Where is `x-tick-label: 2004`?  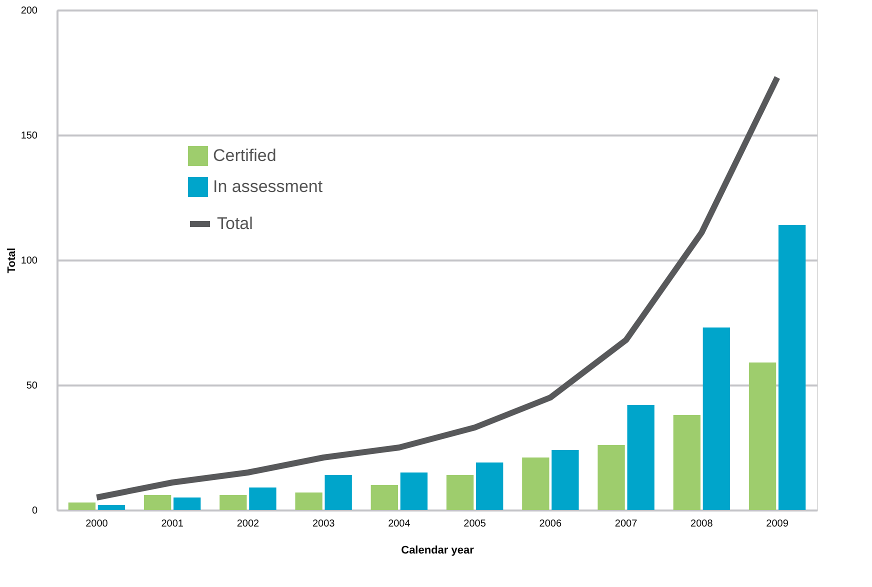 x-tick-label: 2004 is located at coordinates (399, 524).